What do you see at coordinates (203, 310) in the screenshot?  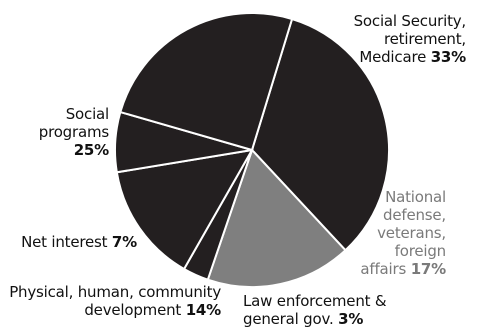 I see `pct-physical-human: 14%` at bounding box center [203, 310].